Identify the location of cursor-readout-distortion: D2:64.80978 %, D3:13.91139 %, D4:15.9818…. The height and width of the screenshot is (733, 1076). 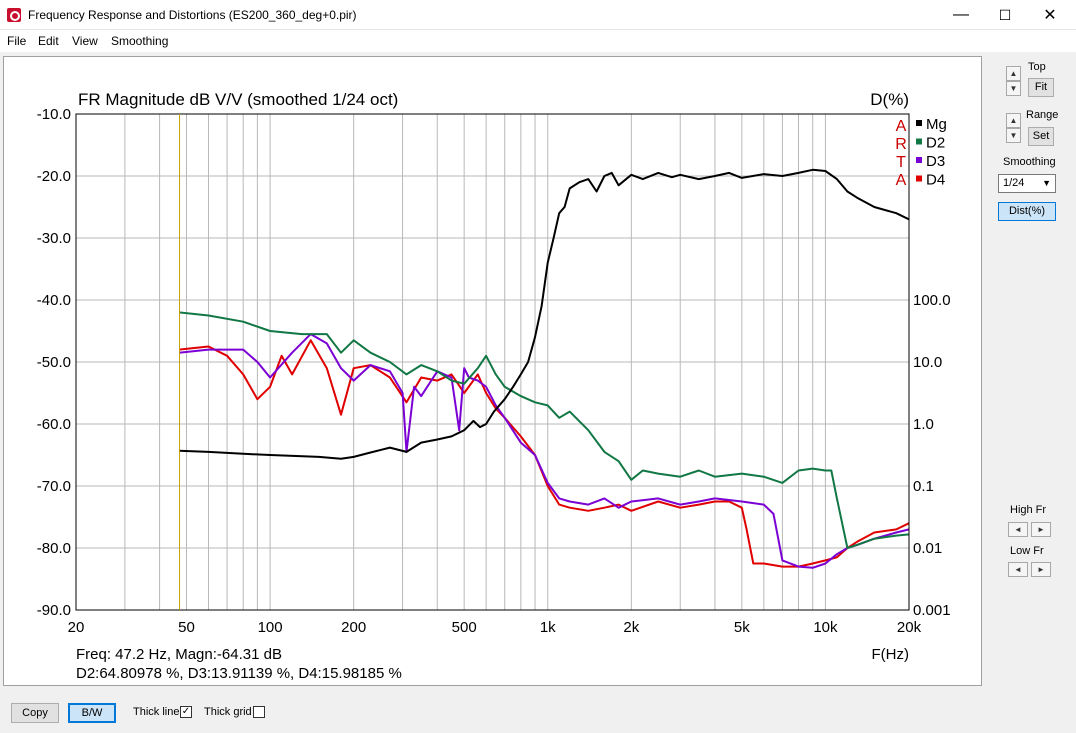
(239, 673).